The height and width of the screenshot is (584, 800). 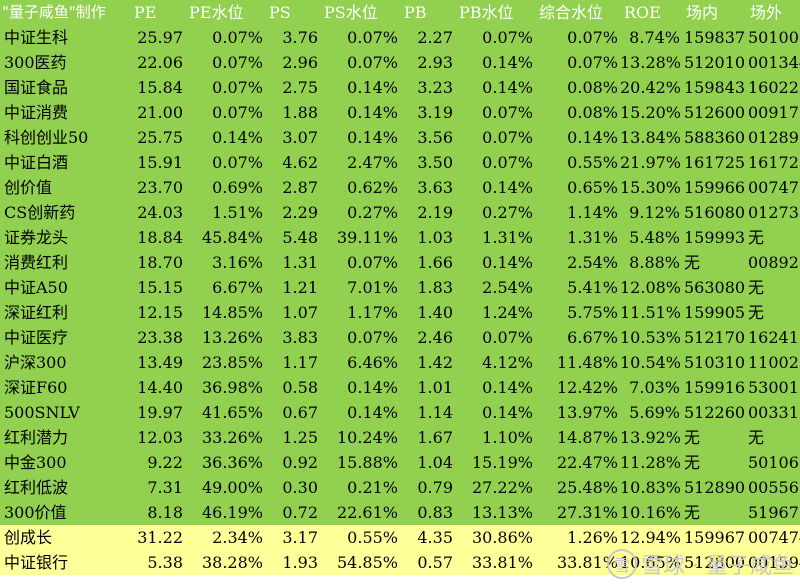 I want to click on cell-name: 证券龙头, so click(x=36, y=237).